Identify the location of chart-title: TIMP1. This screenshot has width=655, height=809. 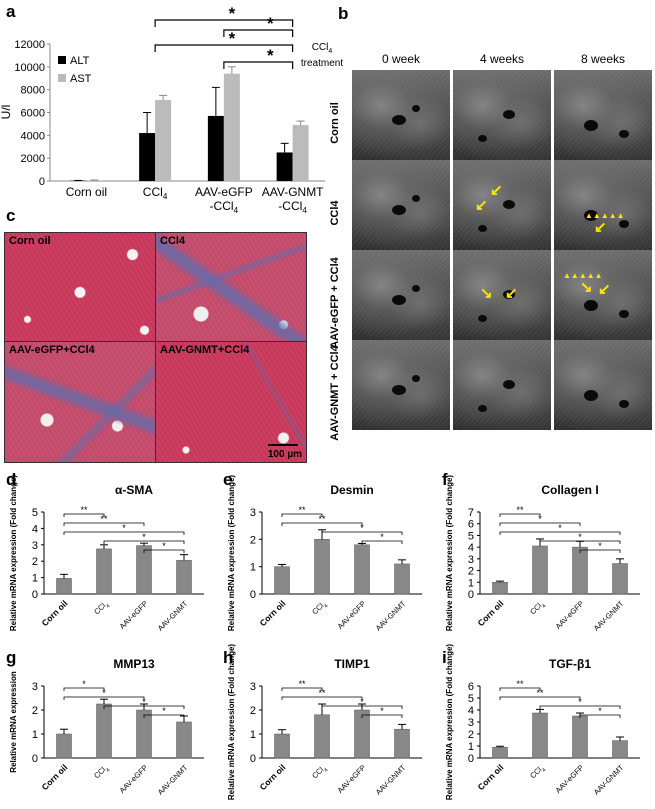
(352, 664).